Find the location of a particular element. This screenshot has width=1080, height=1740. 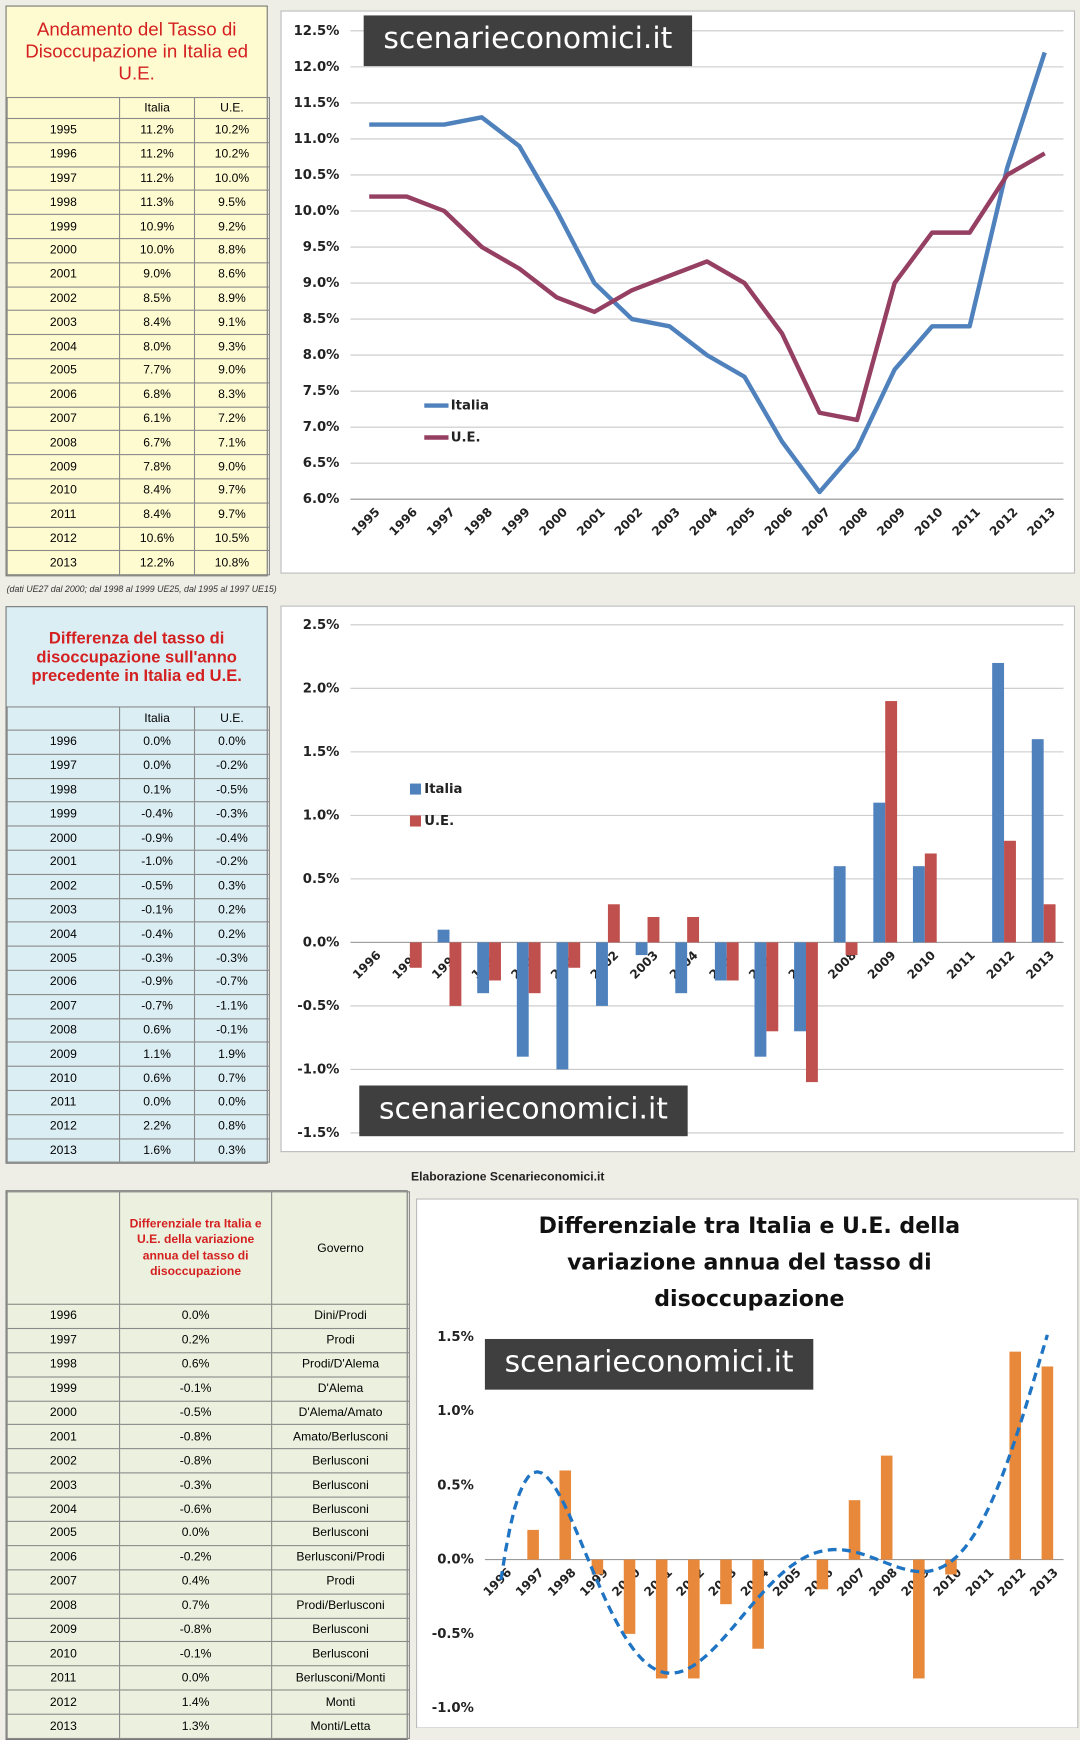

row: 2009 -0.8% Berlusconi is located at coordinates (208, 1630).